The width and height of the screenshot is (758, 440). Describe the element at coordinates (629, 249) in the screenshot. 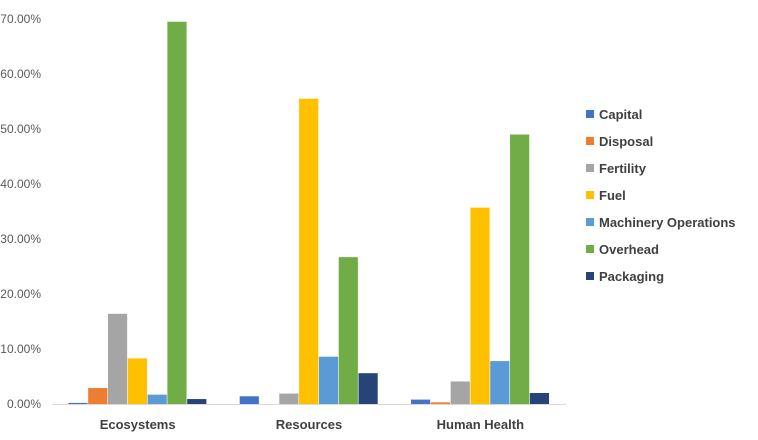

I see `legend-label: Overhead` at that location.